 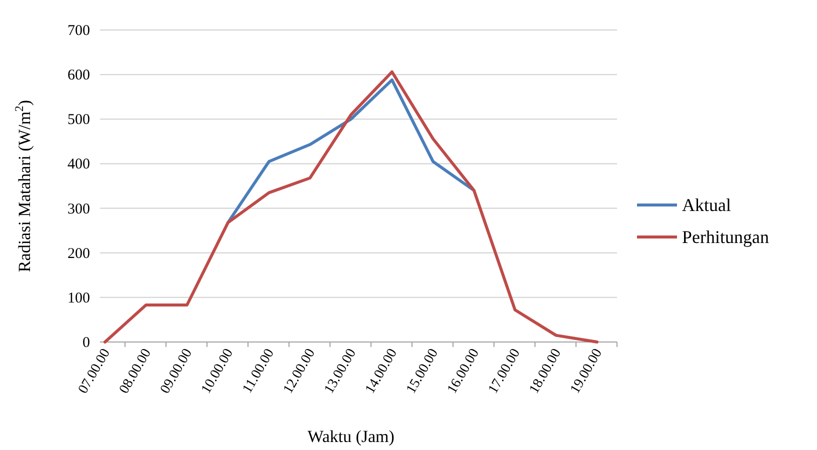 I want to click on y-tick-label: 400, so click(x=79, y=164).